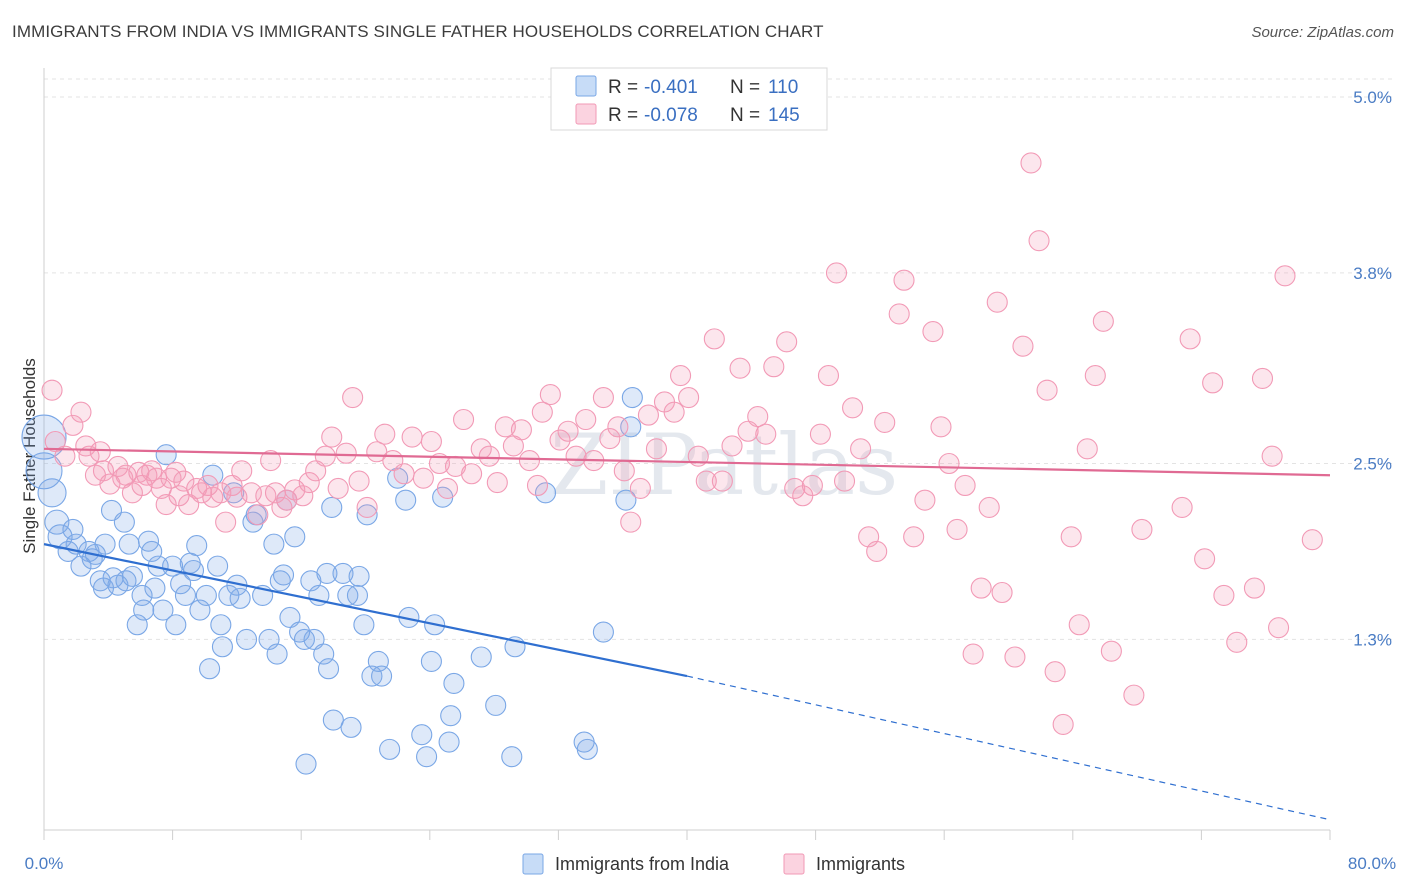 This screenshot has width=1406, height=892. Describe the element at coordinates (533, 864) in the screenshot. I see `bottom-legend-swatch-india` at that location.